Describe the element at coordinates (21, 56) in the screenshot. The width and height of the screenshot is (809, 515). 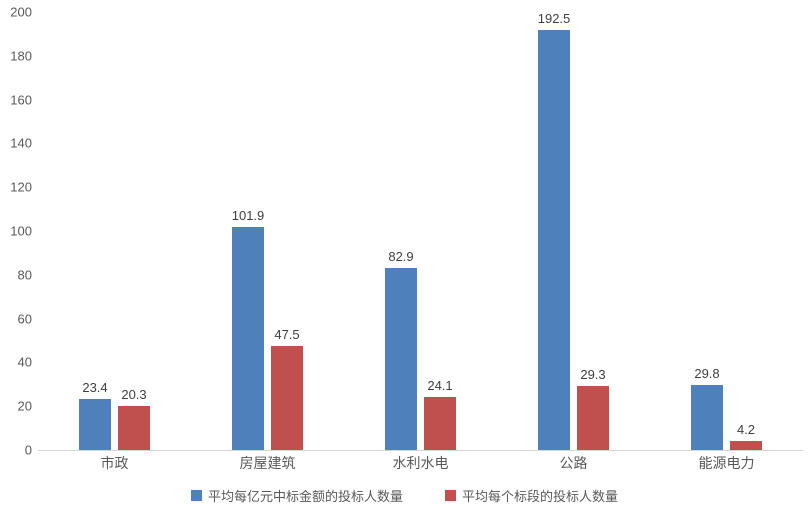
I see `y-tick-label: 180` at that location.